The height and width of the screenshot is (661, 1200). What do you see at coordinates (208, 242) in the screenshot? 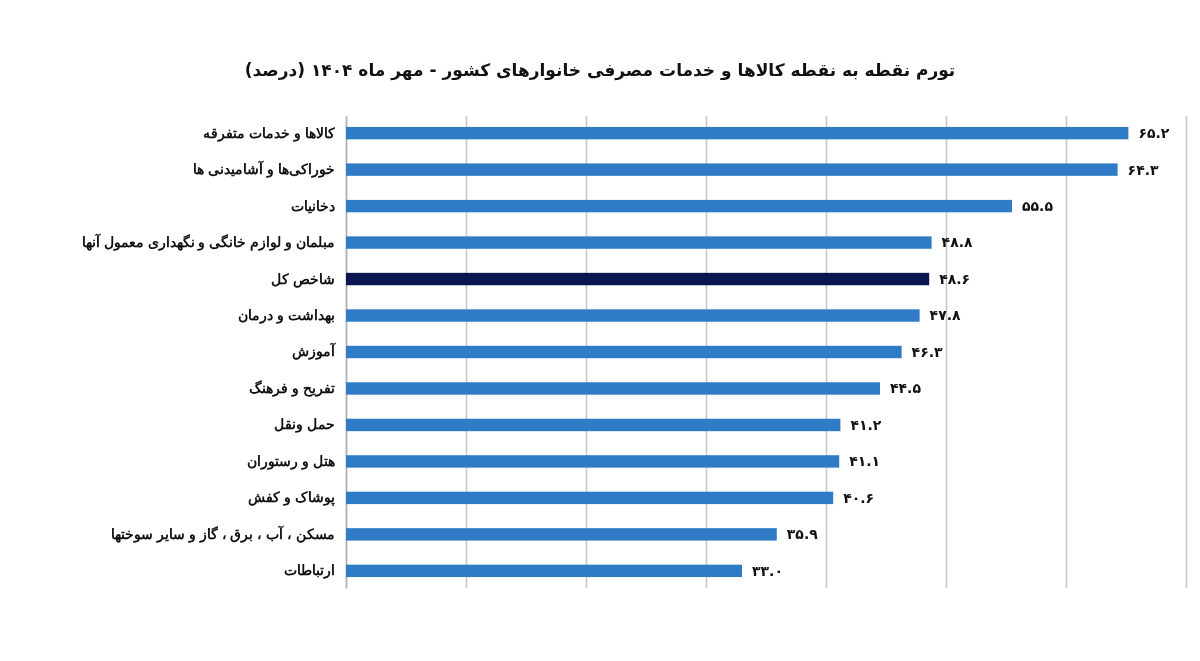
I see `y-tick-label: مبلمان و لوازم خانگی و نگهداری معمول آنها` at bounding box center [208, 242].